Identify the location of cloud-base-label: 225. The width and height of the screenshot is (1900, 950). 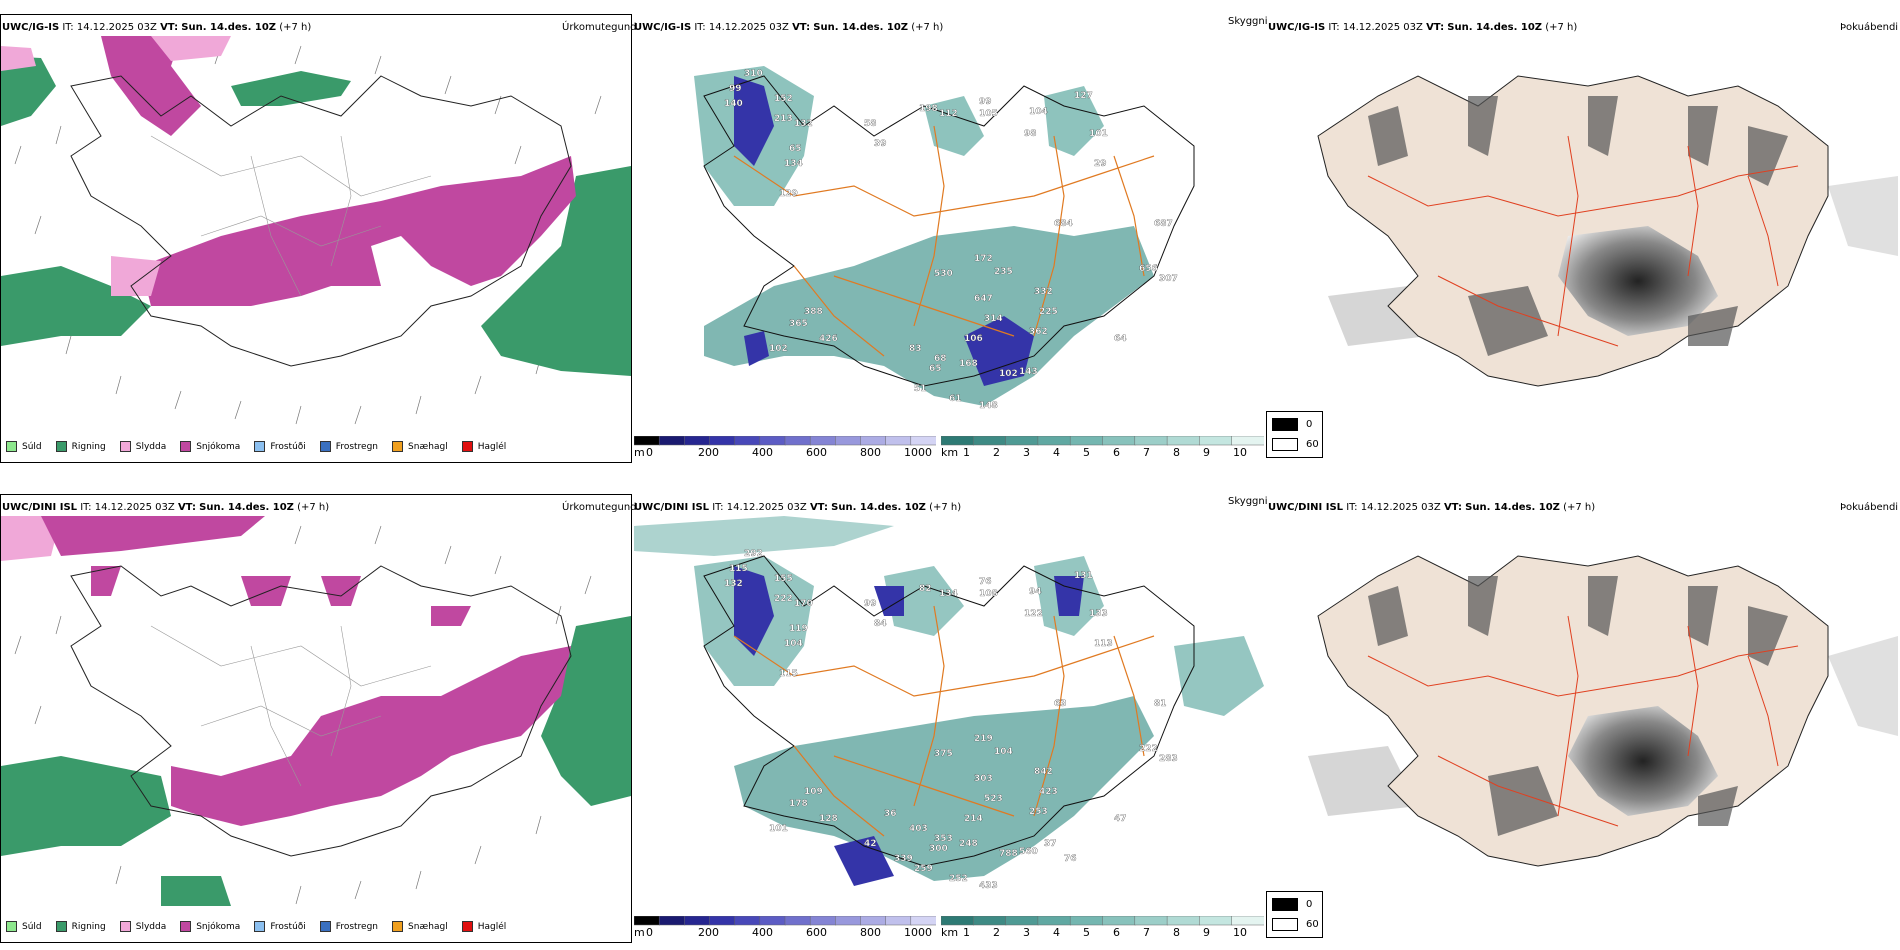
(1048, 312).